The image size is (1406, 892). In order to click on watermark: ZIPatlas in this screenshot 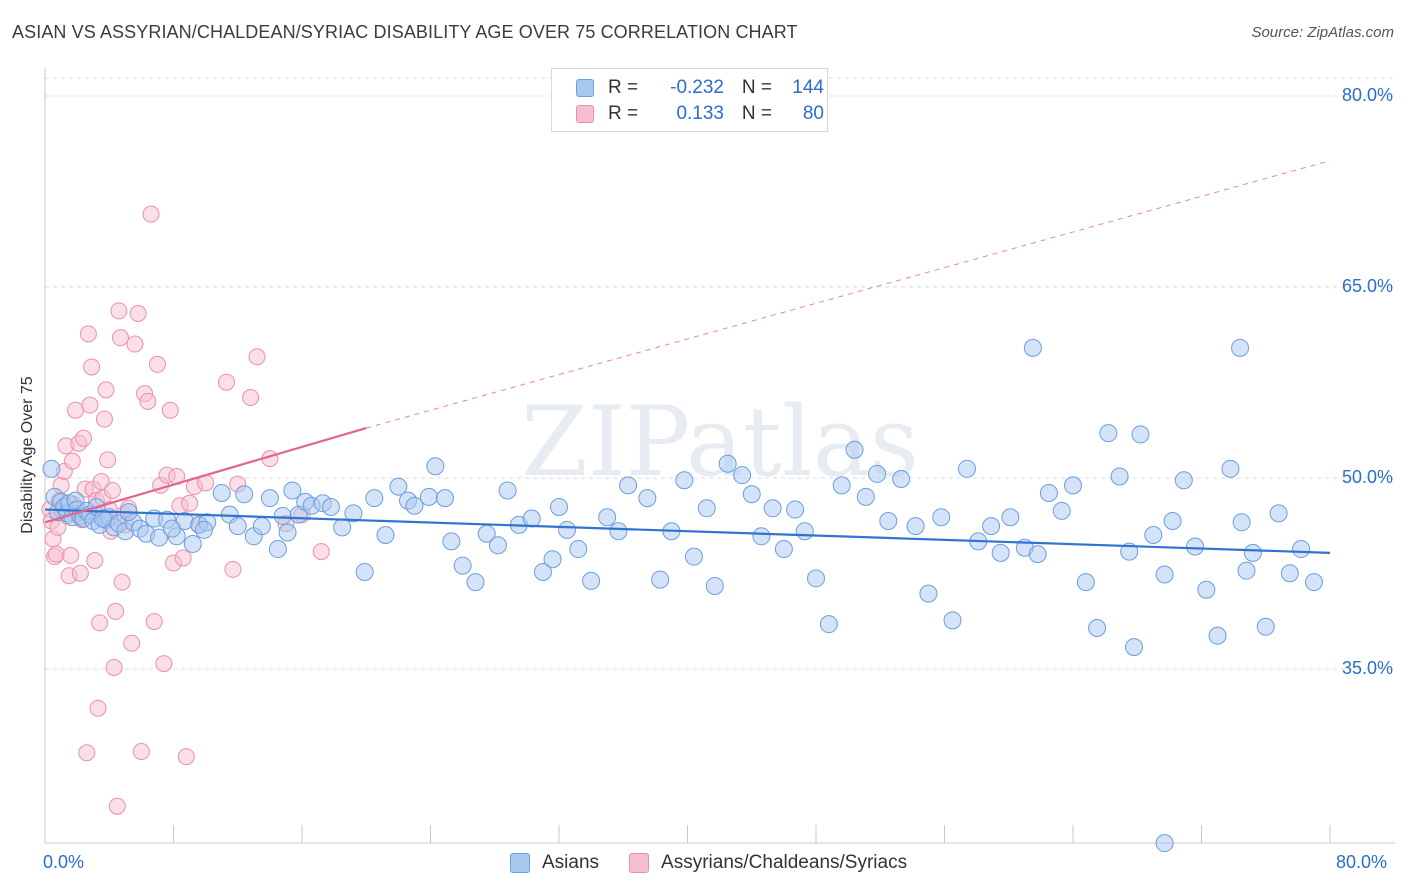, I will do `click(720, 442)`.